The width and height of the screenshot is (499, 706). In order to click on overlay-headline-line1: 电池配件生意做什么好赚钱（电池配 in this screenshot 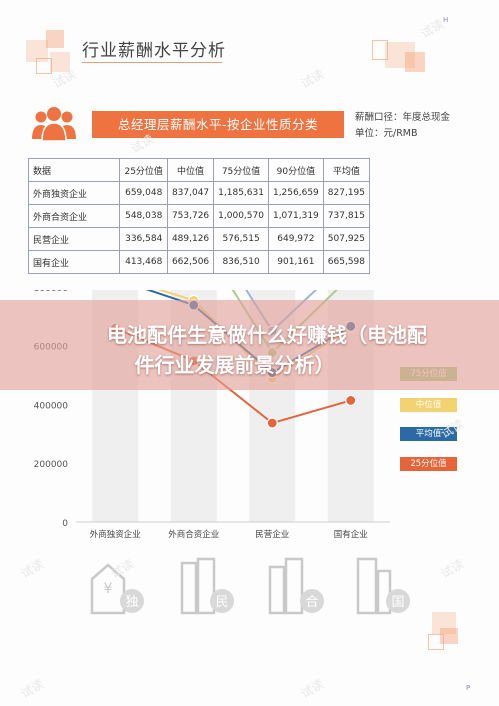, I will do `click(267, 335)`.